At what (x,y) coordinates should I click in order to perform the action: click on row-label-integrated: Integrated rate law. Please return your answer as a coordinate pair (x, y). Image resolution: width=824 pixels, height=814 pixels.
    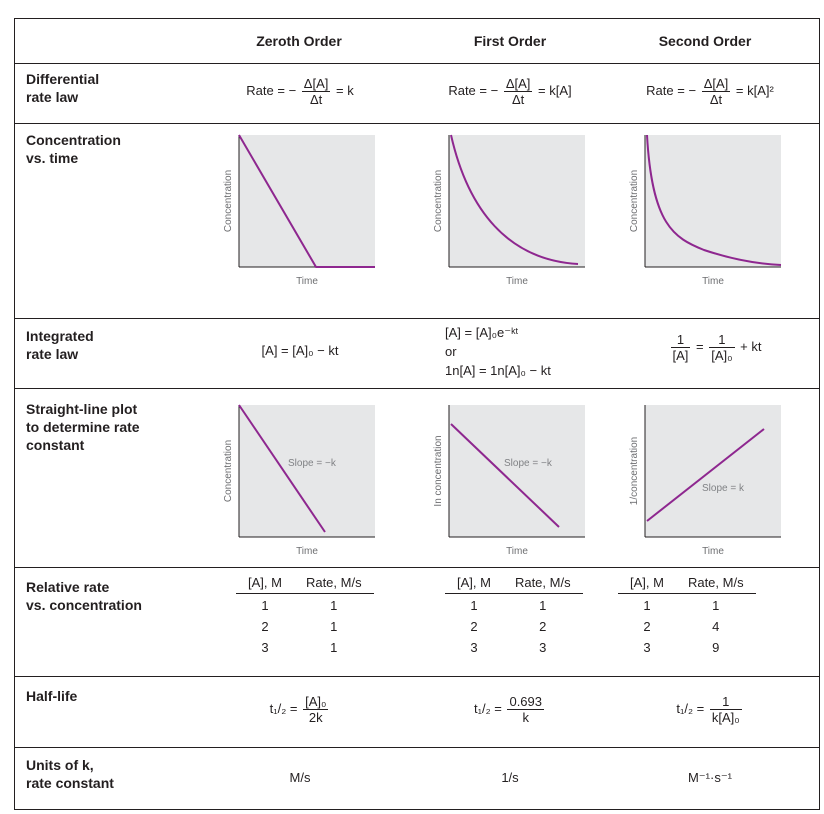
    Looking at the image, I should click on (60, 345).